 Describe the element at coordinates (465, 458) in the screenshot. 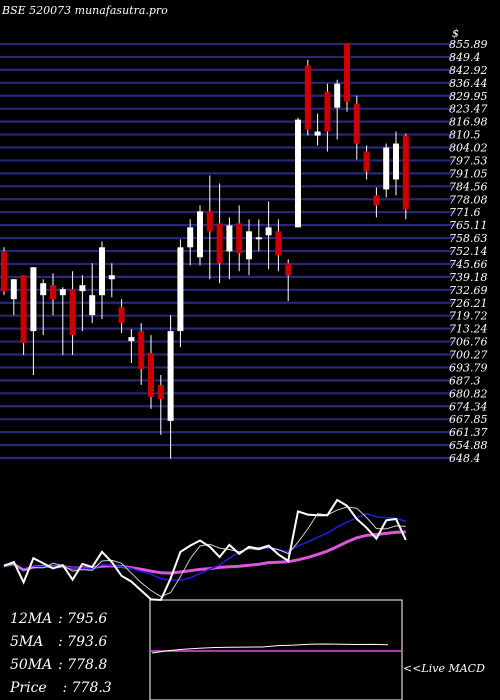

I see `y-tick-label: 648.4` at that location.